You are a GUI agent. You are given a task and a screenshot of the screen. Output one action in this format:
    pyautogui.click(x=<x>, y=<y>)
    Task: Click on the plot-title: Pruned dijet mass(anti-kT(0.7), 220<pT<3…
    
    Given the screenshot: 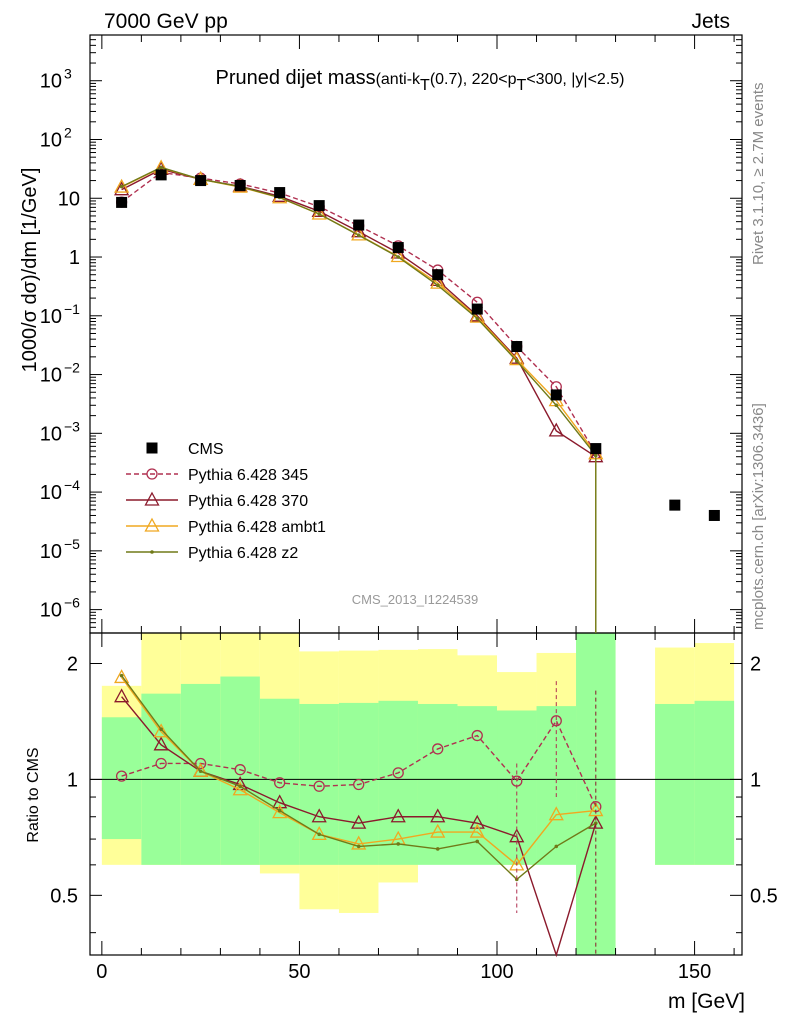 What is the action you would take?
    pyautogui.click(x=420, y=80)
    